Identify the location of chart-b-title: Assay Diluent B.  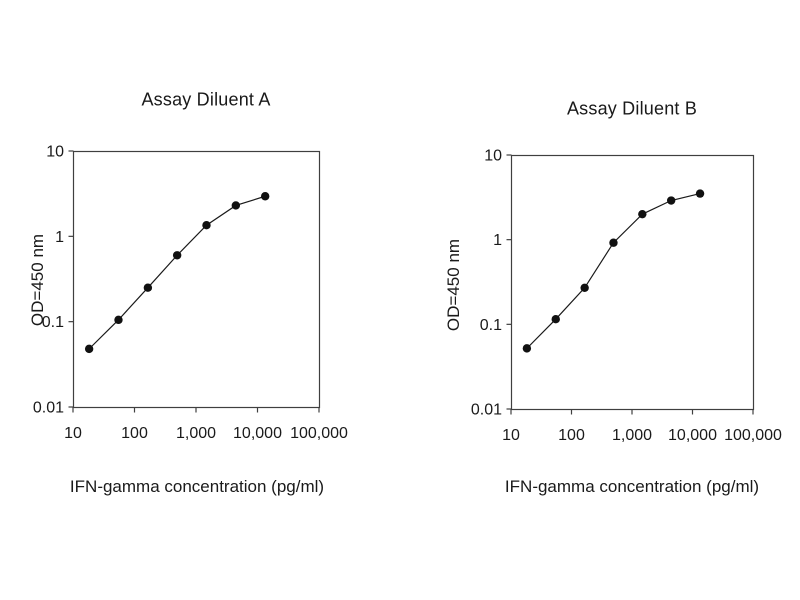
(632, 108).